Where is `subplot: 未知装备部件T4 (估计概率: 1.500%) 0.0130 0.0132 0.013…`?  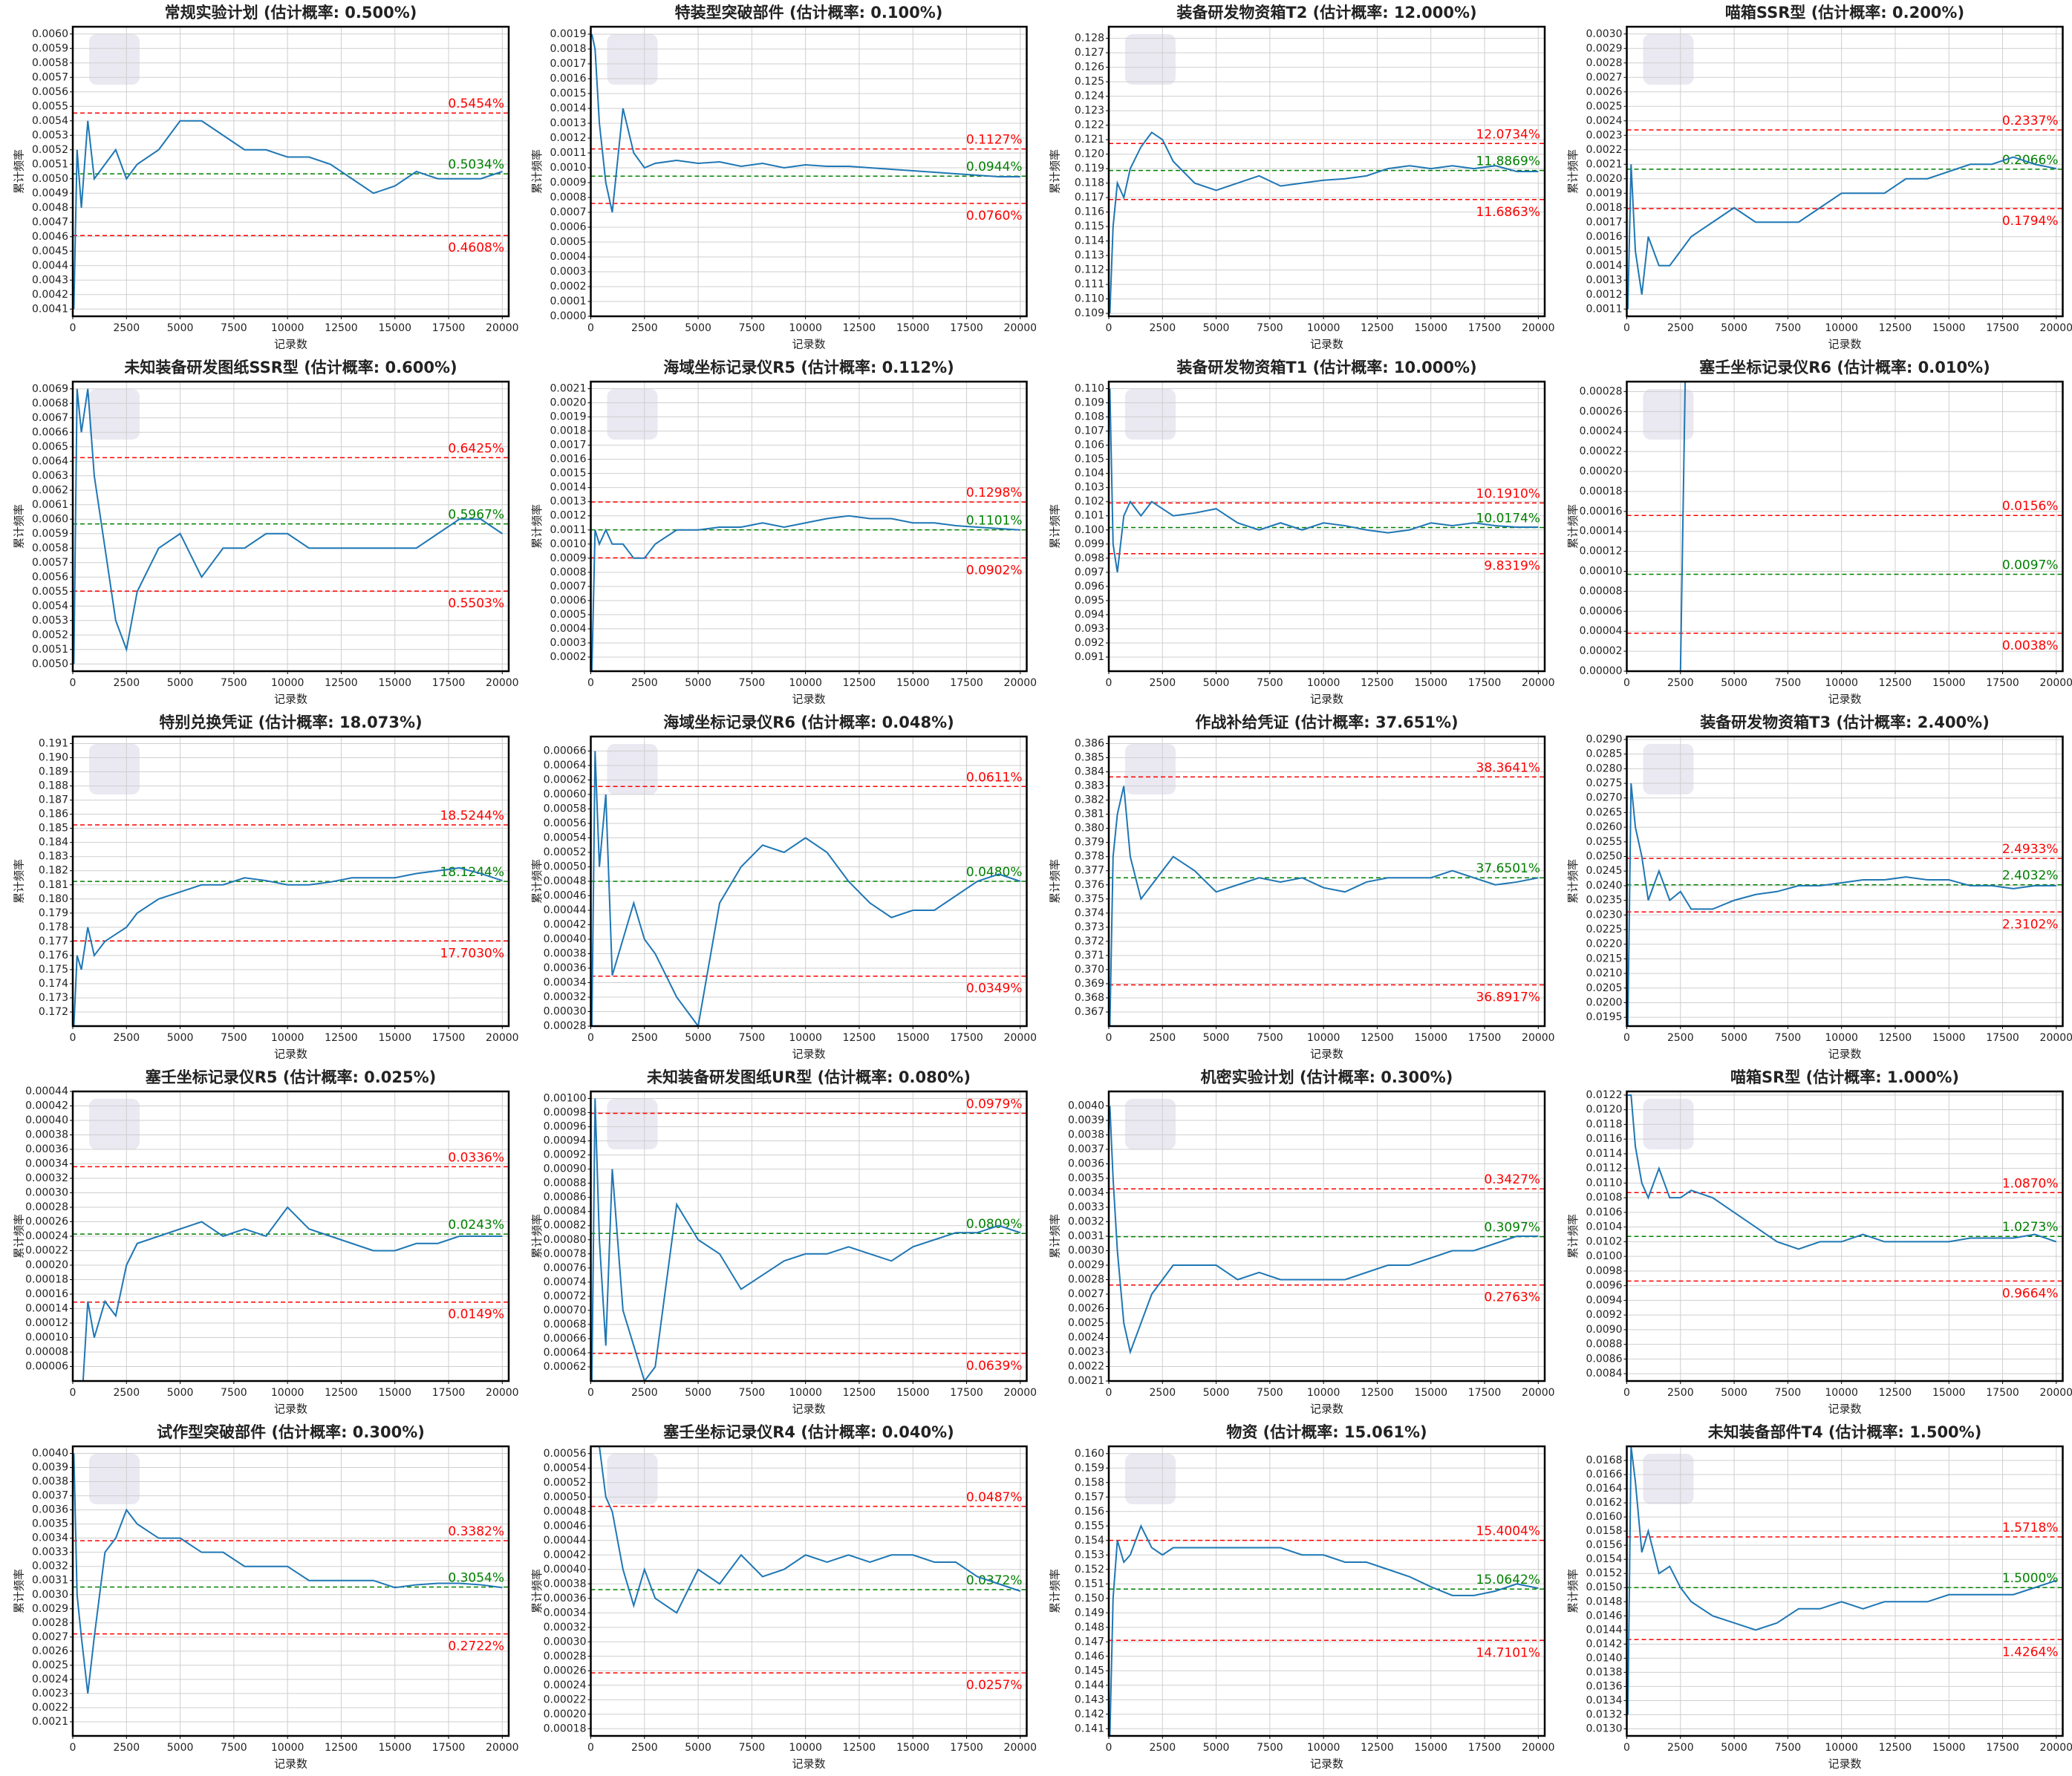
subplot: 未知装备部件T4 (估计概率: 1.500%) 0.0130 0.0132 0.013… is located at coordinates (1819, 1597).